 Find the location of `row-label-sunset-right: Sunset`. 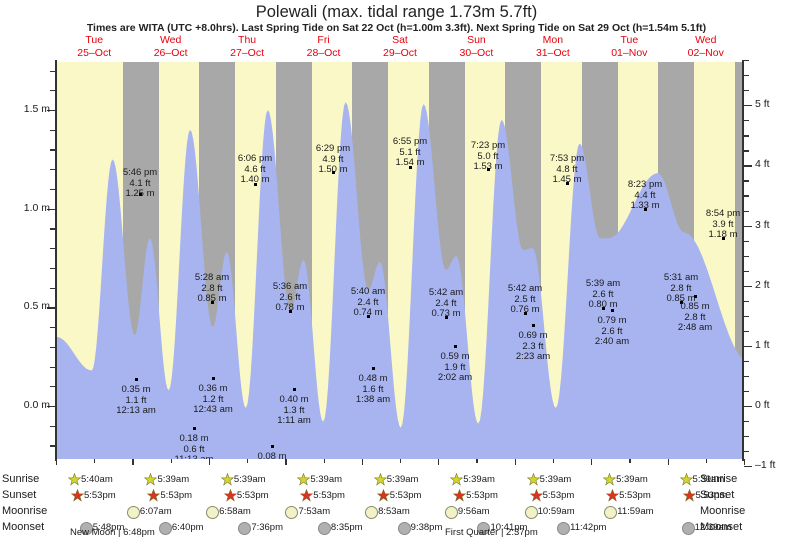

row-label-sunset-right: Sunset is located at coordinates (717, 495).